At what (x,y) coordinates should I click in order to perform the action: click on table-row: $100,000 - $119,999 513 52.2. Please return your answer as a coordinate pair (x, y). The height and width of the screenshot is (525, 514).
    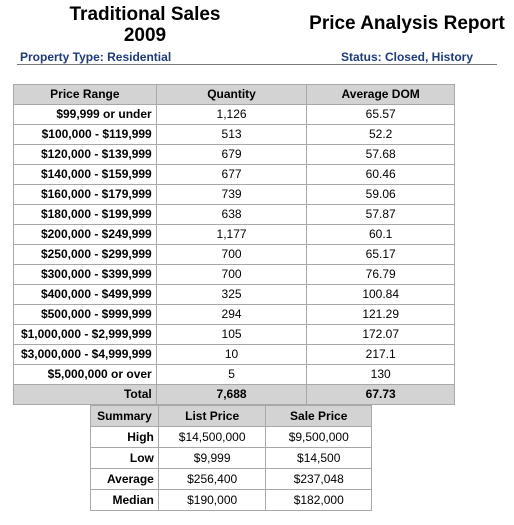
    Looking at the image, I should click on (234, 134).